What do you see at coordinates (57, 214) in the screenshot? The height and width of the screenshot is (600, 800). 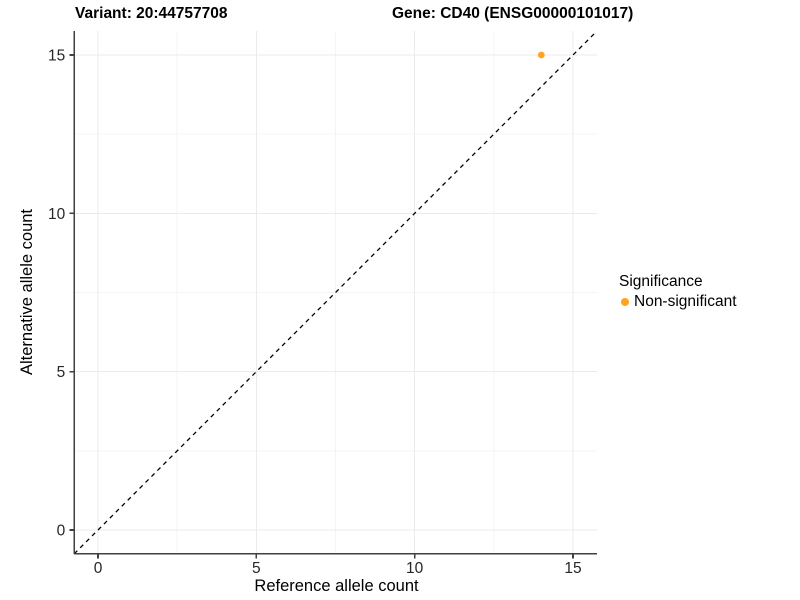 I see `y-tick-label: 10` at bounding box center [57, 214].